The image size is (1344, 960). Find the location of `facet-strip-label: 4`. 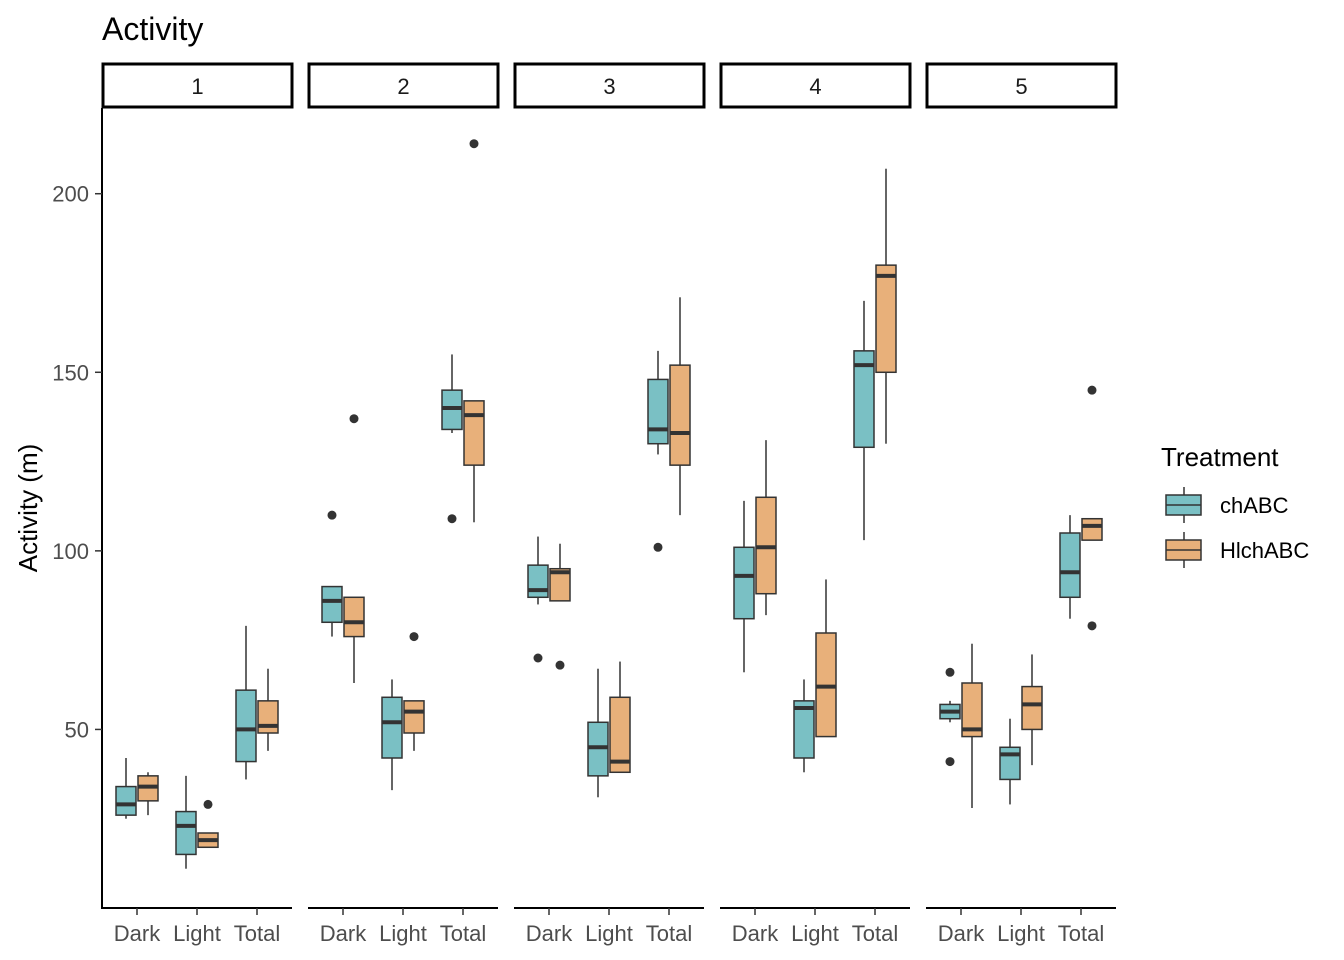

facet-strip-label: 4 is located at coordinates (815, 86).